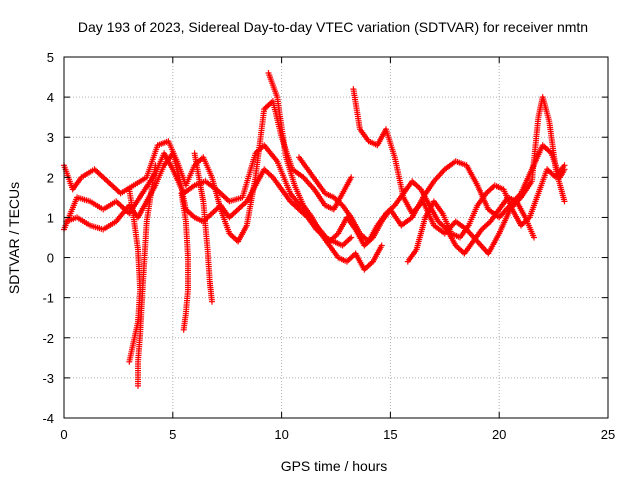 The image size is (640, 480). I want to click on y-tick-label: 5, so click(50, 57).